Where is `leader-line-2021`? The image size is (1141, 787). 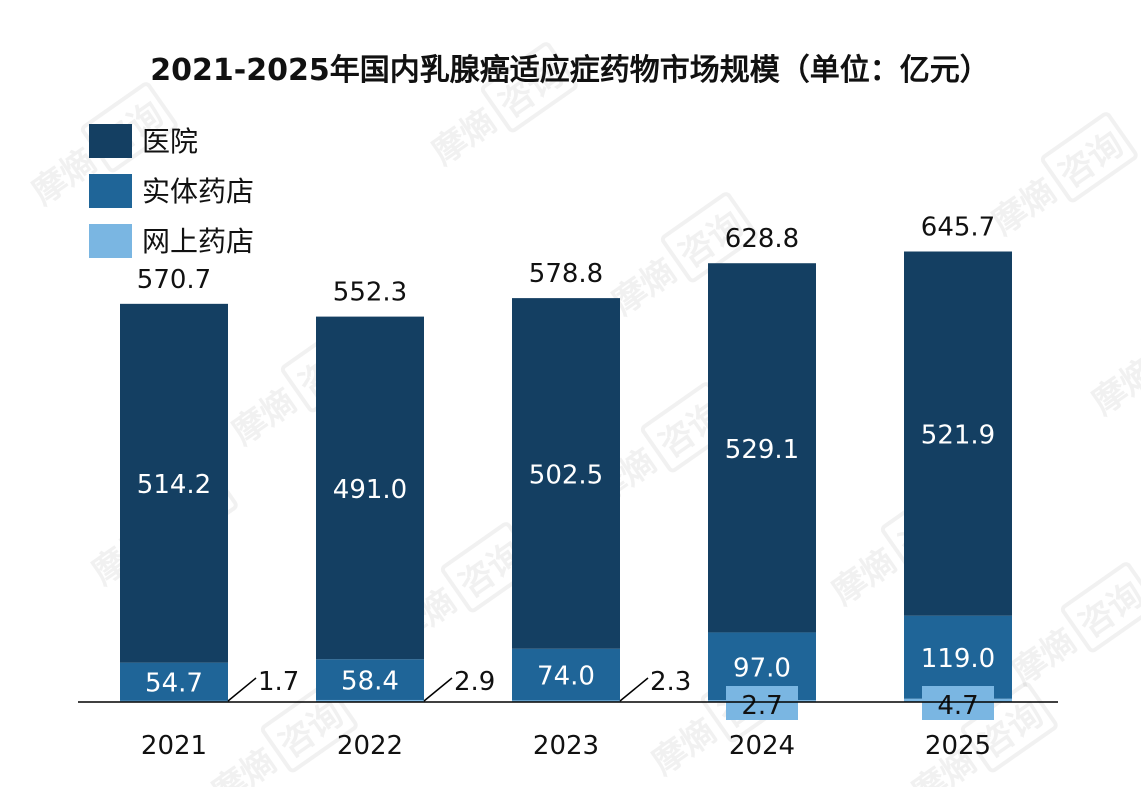
leader-line-2021 is located at coordinates (242, 689).